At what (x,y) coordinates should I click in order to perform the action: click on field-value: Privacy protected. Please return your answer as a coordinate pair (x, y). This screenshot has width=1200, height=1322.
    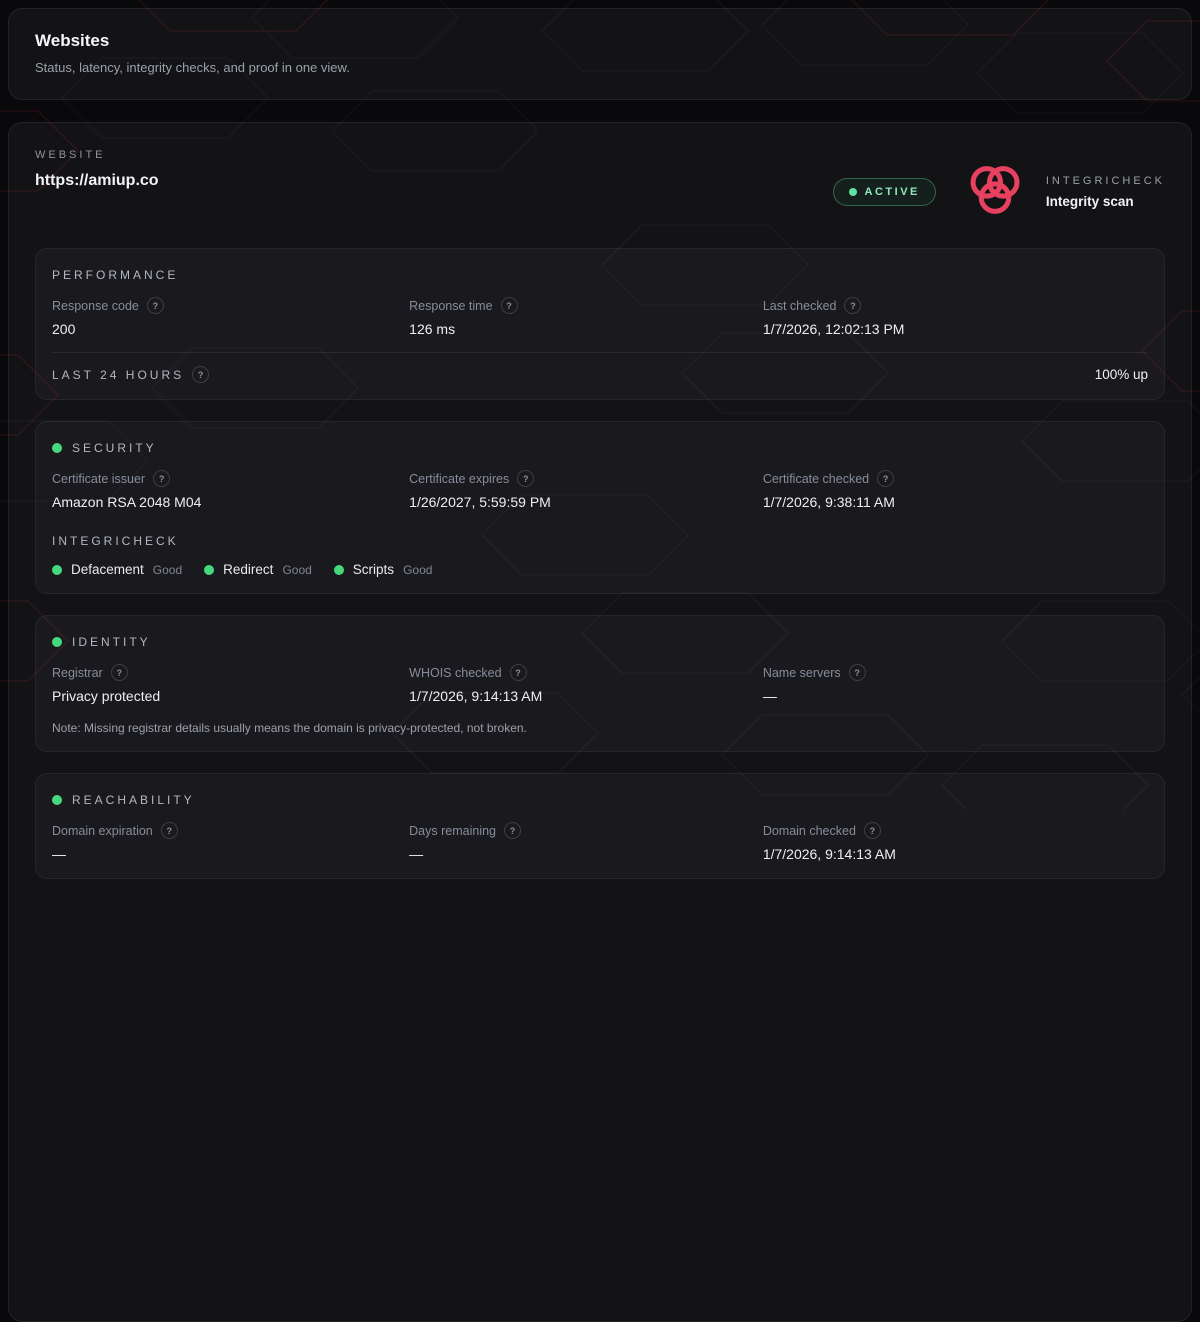
    Looking at the image, I should click on (106, 696).